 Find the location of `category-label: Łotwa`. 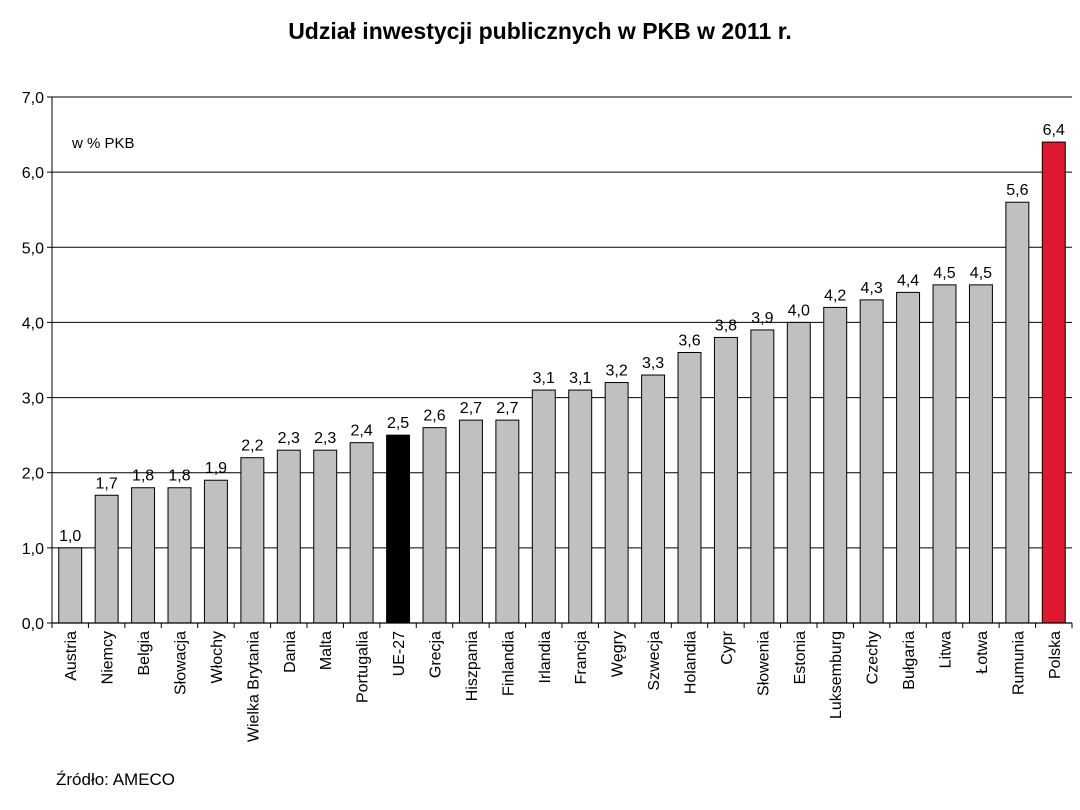

category-label: Łotwa is located at coordinates (982, 652).